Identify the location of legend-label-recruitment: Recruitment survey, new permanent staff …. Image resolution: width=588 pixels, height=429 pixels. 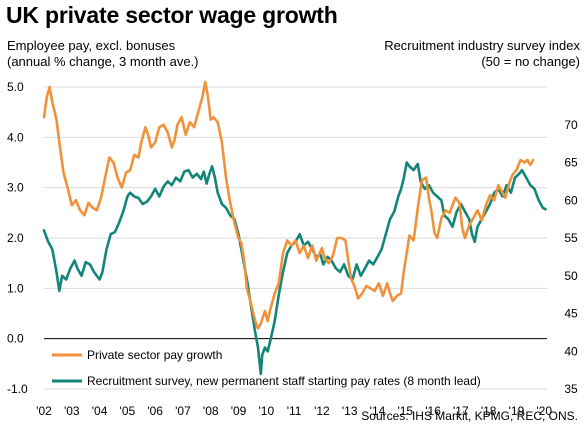
(284, 381).